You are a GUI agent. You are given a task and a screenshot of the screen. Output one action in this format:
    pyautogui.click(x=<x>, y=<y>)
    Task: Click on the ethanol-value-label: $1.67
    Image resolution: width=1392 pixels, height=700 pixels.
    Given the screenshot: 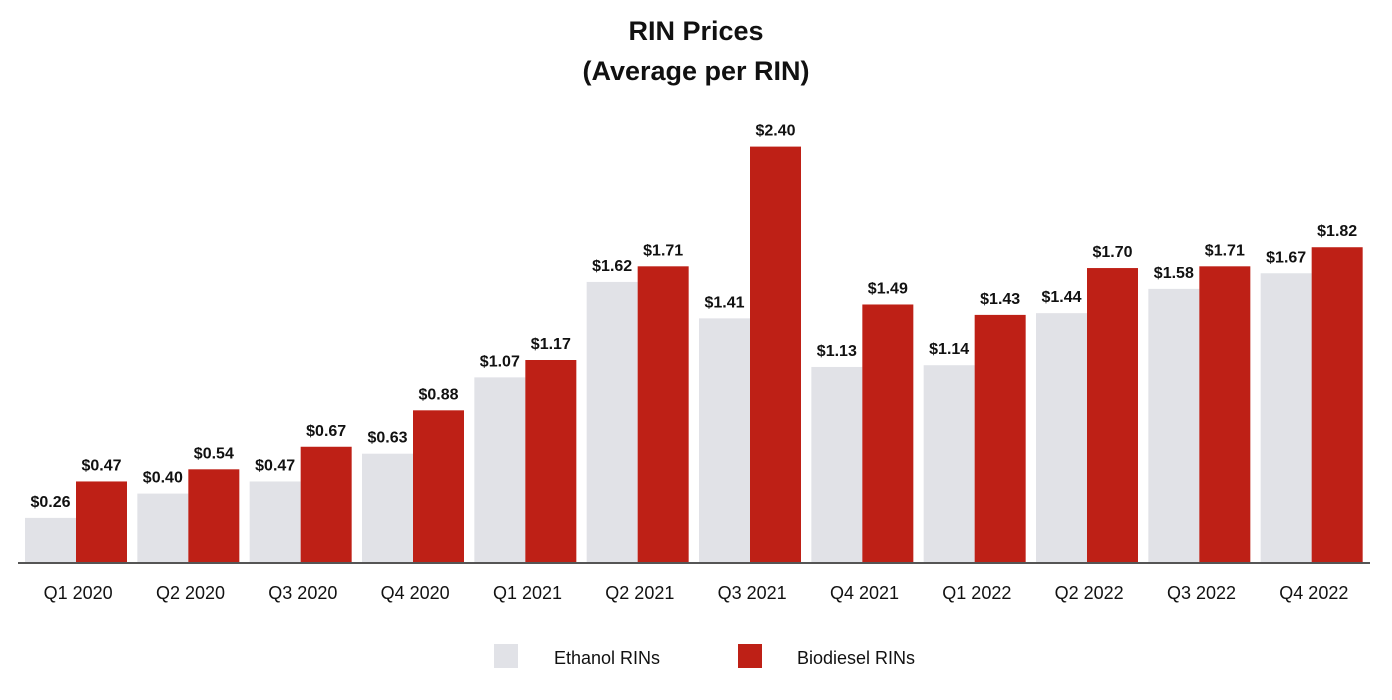 What is the action you would take?
    pyautogui.click(x=1286, y=257)
    